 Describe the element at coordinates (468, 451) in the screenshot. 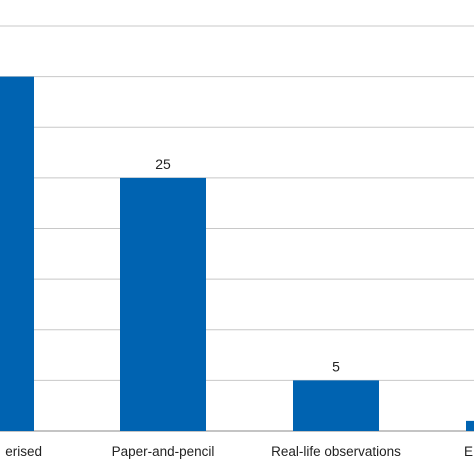

I see `category-label: E` at that location.